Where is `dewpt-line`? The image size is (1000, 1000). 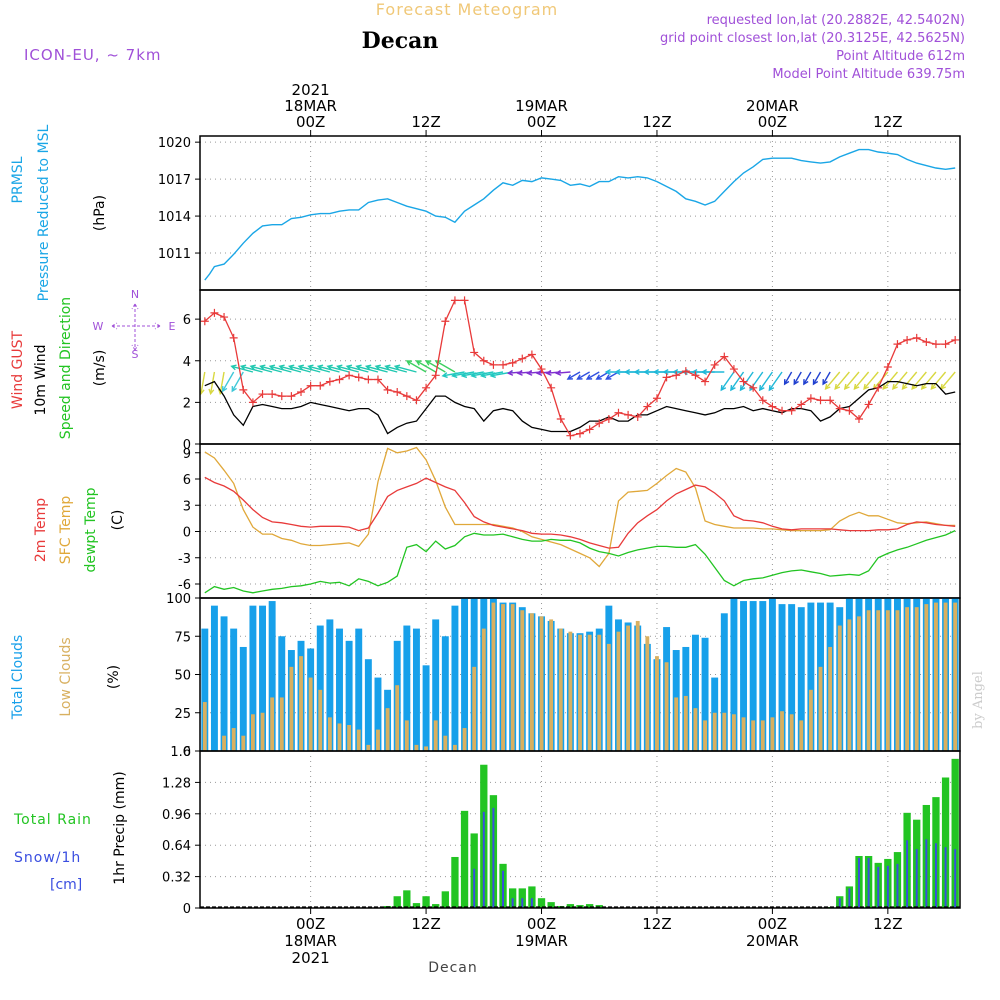 dewpt-line is located at coordinates (580, 562).